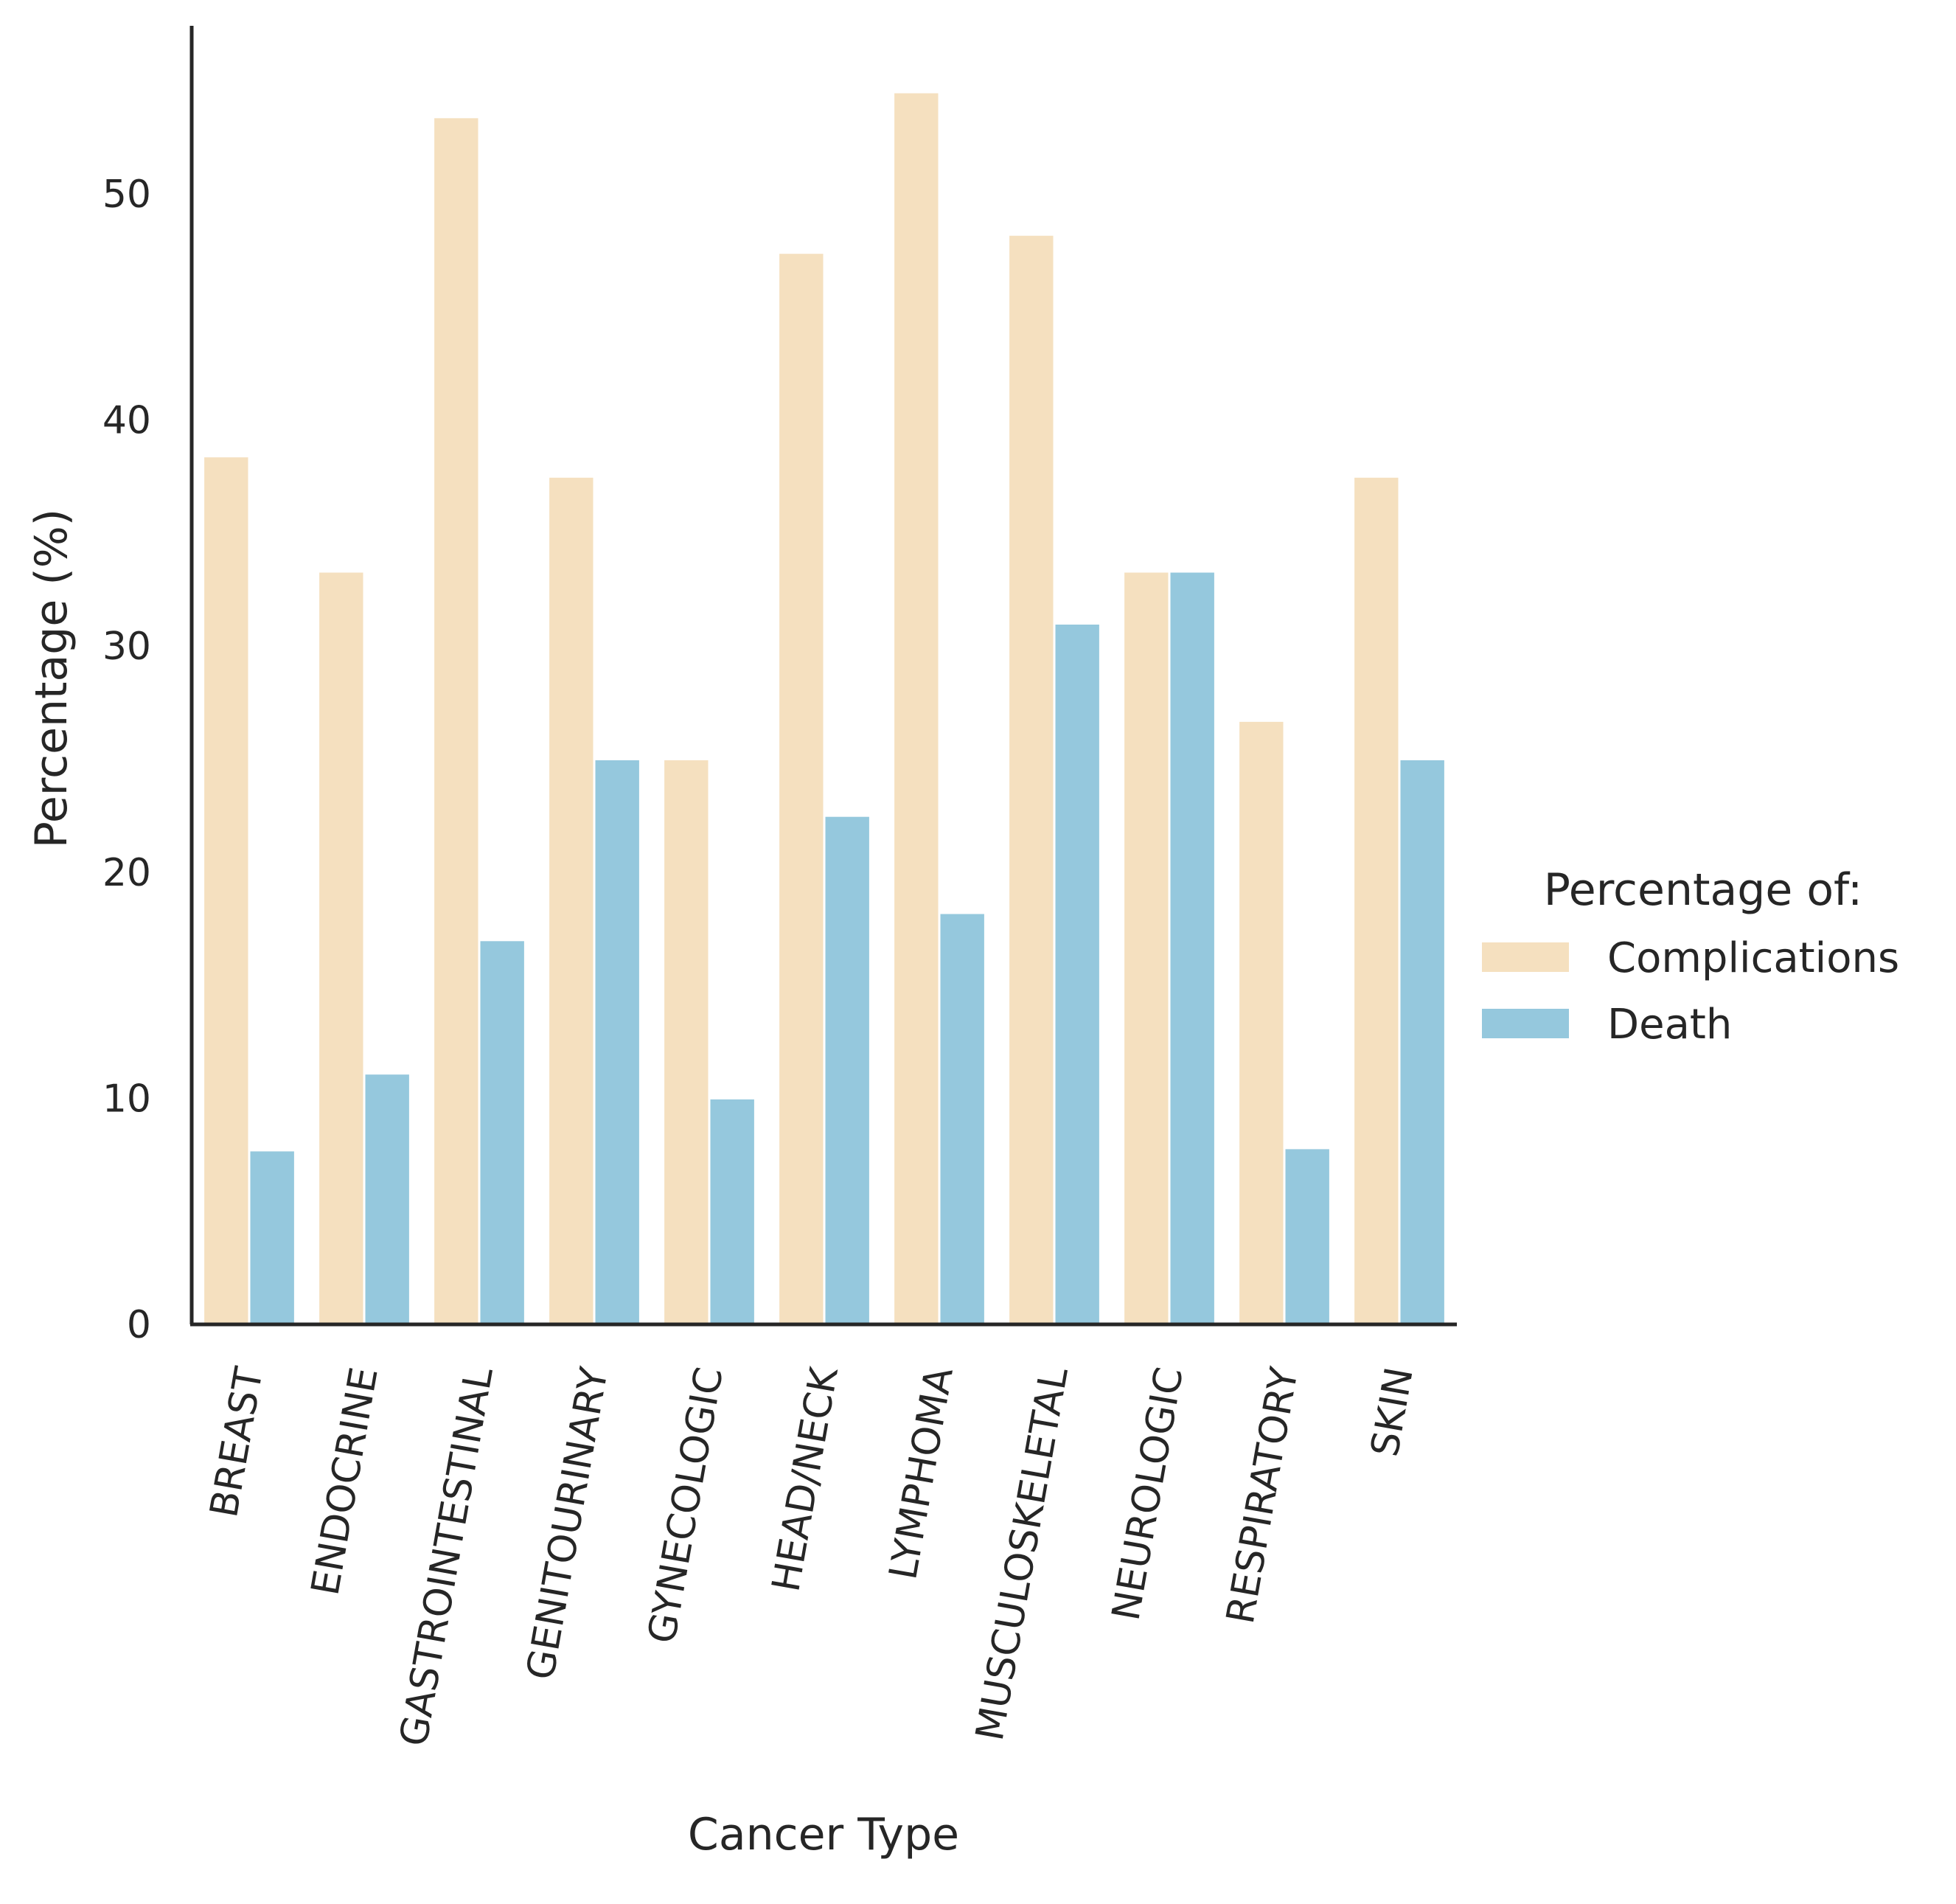 The image size is (1956, 1904). What do you see at coordinates (916, 708) in the screenshot?
I see `bar-complications-lymphoma` at bounding box center [916, 708].